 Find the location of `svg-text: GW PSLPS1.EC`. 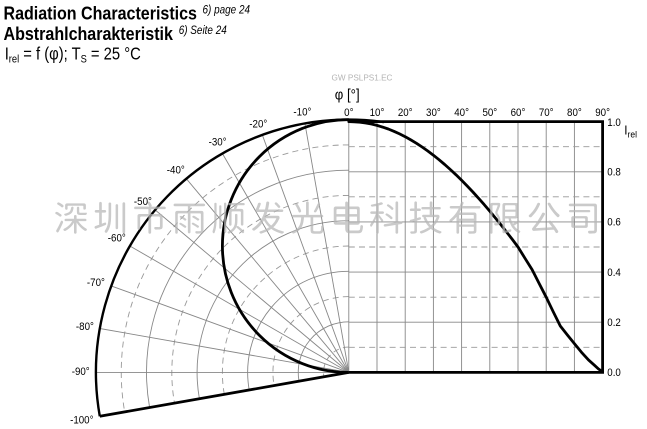

svg-text: GW PSLPS1.EC is located at coordinates (362, 77).